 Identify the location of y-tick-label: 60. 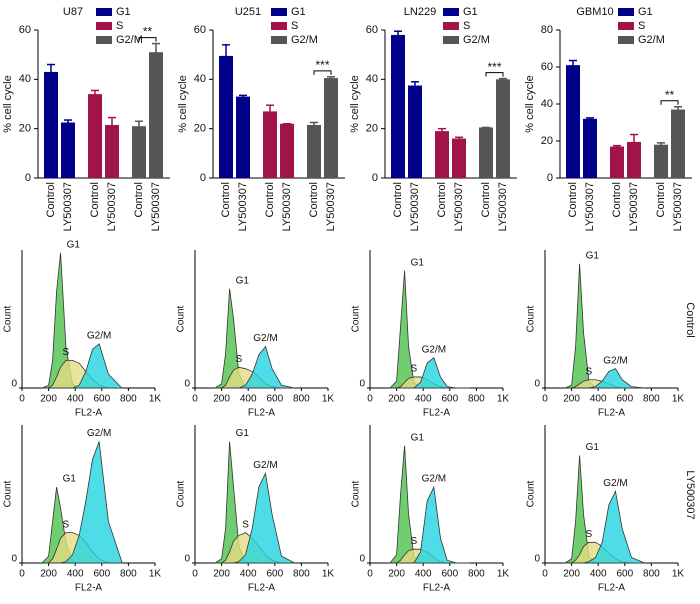
(372, 30).